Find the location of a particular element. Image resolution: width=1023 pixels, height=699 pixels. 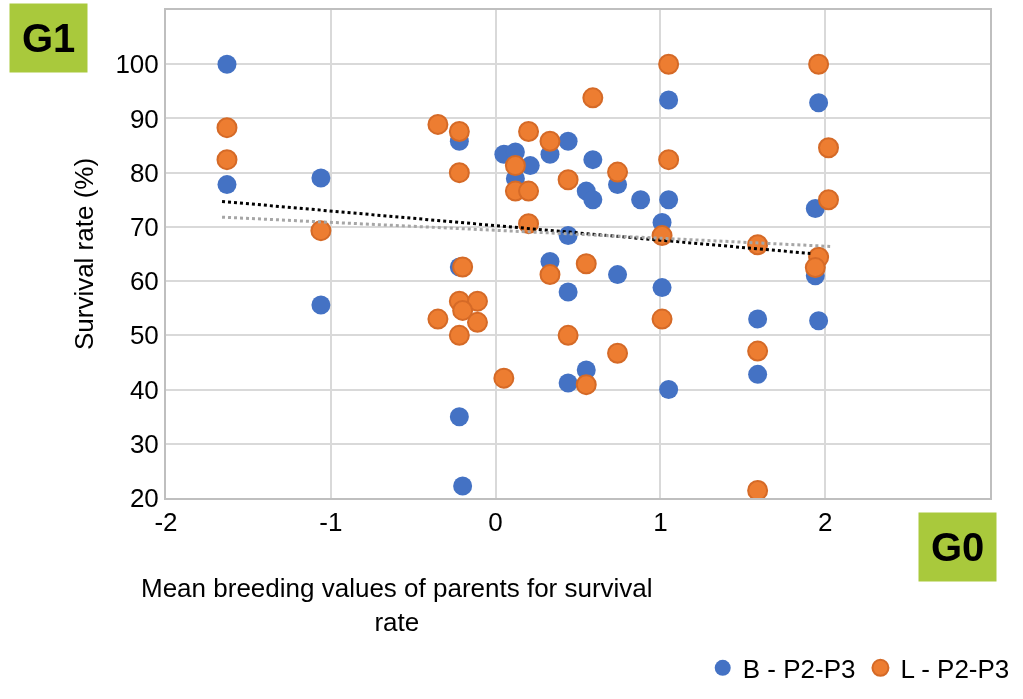

y-axis-title: Survival rate (%) is located at coordinates (84, 254).